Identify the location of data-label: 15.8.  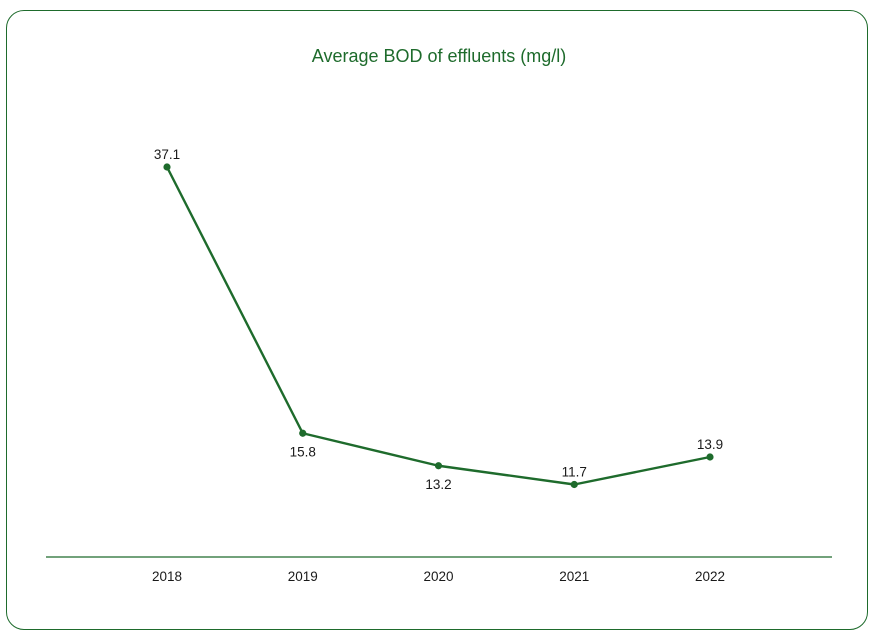
(303, 451).